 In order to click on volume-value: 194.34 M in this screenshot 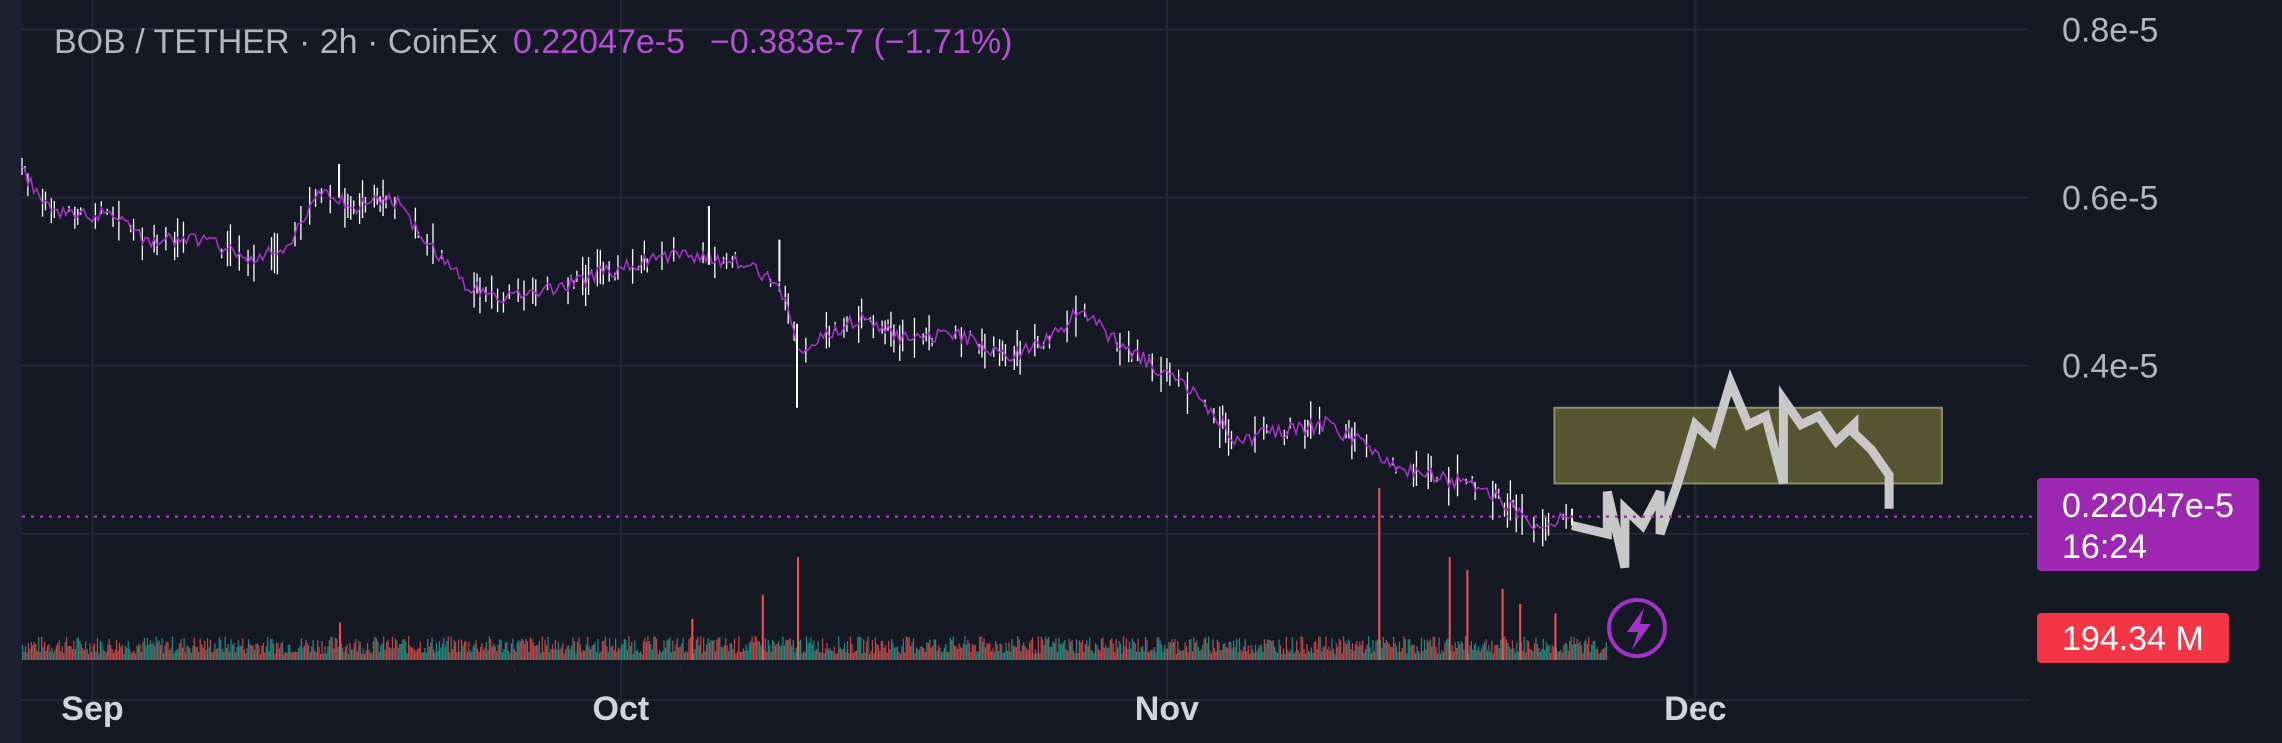, I will do `click(2133, 639)`.